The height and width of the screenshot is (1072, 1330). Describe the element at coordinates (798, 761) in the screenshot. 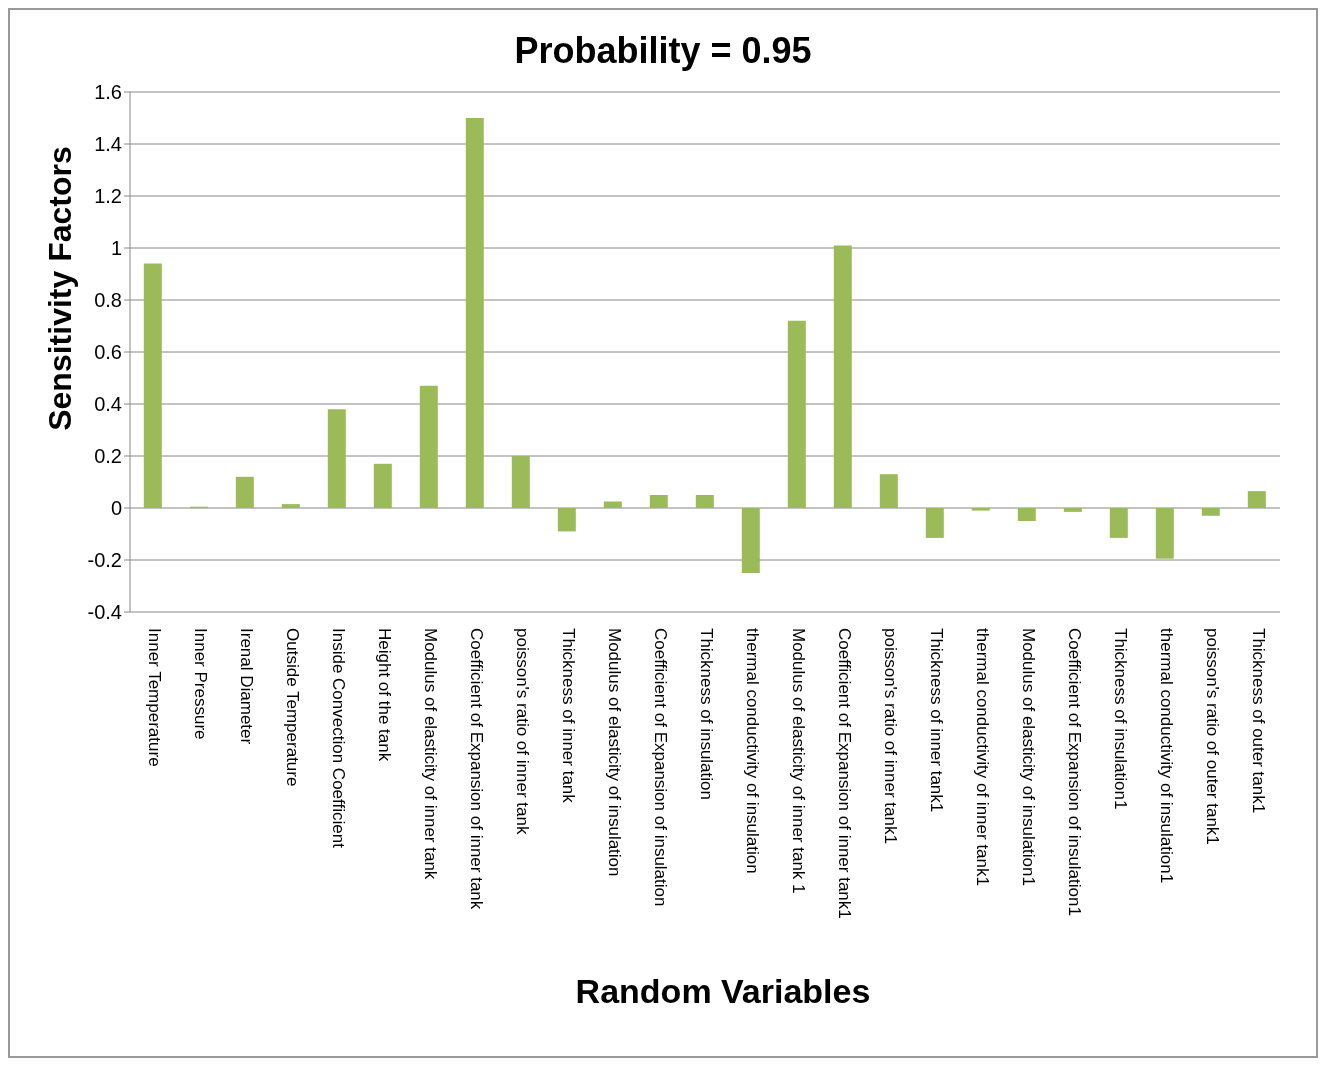

I see `x-tick-label: Modulus of elasticity of inner tank 1` at that location.